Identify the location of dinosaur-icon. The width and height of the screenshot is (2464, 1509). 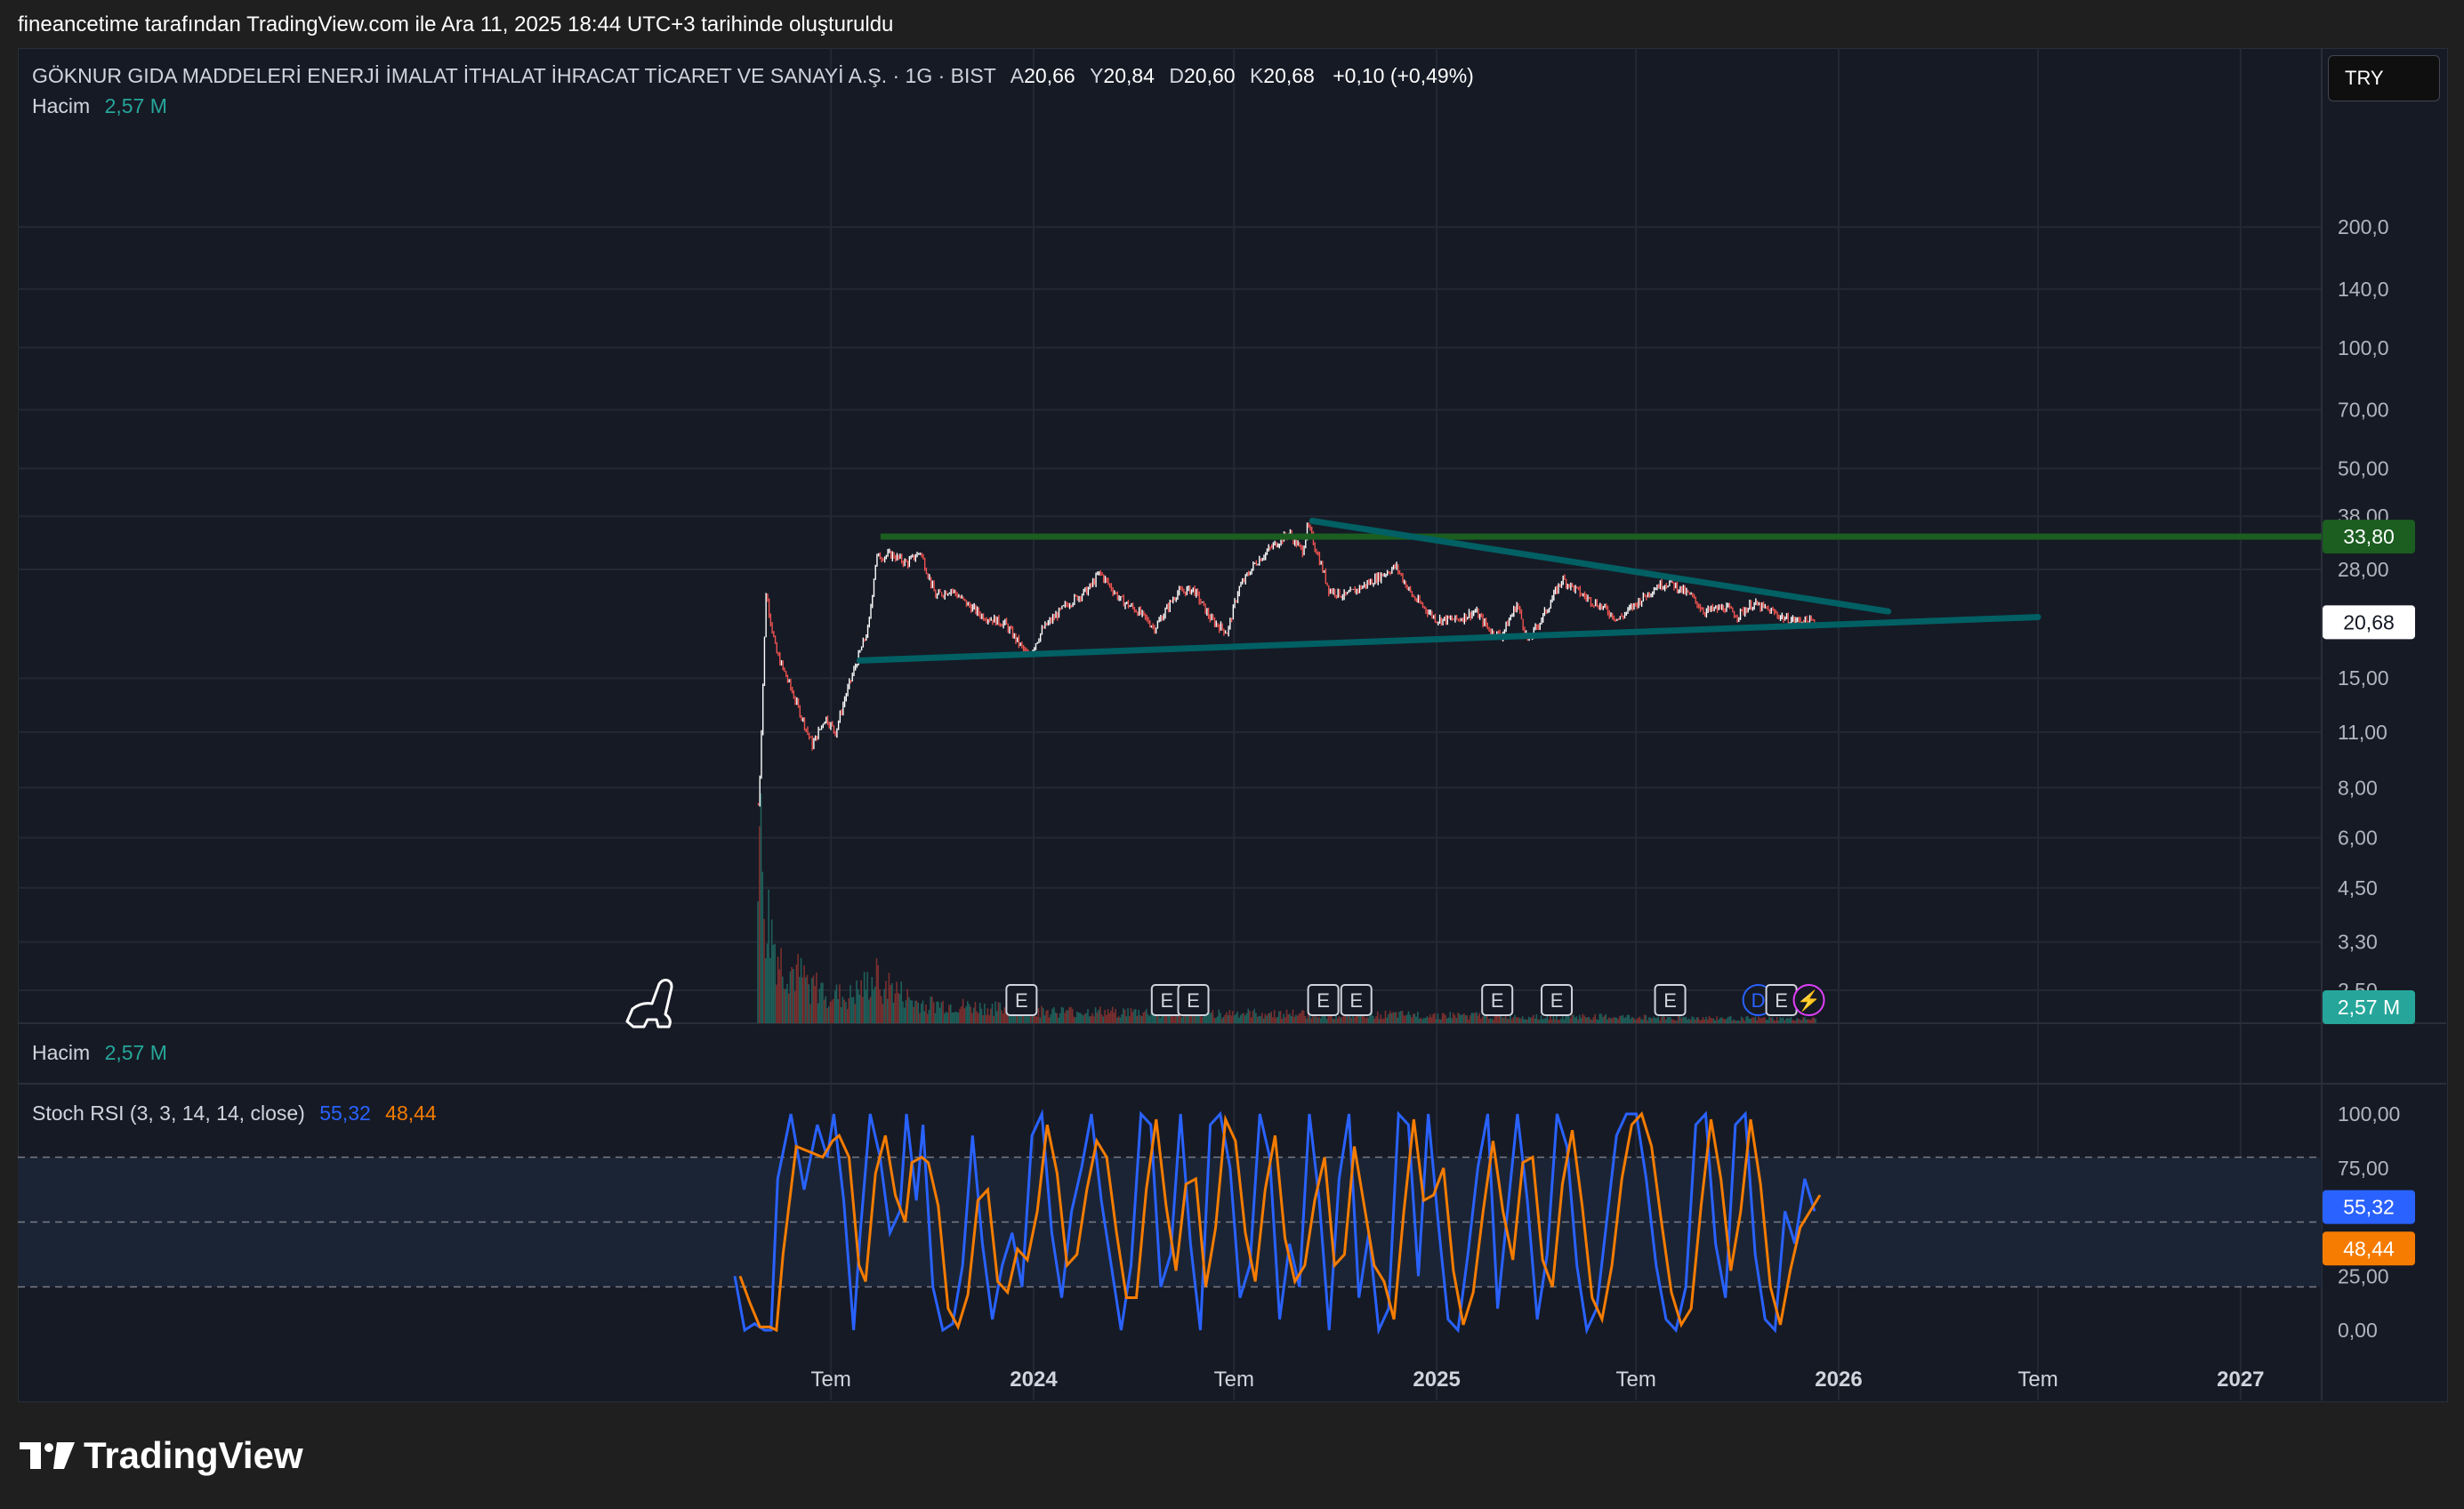
(649, 1004).